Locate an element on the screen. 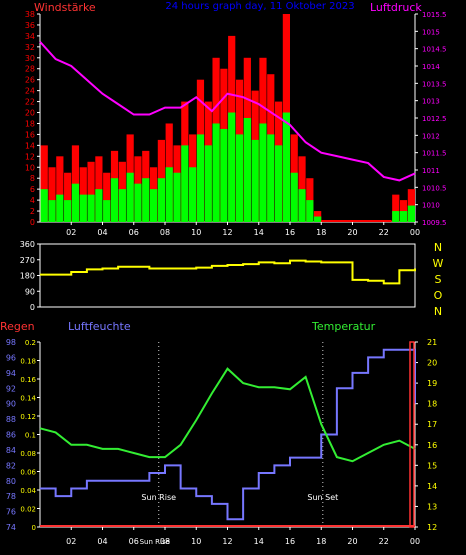 The height and width of the screenshot is (555, 466). humidity-y-tick-label-3: 80 is located at coordinates (11, 481).